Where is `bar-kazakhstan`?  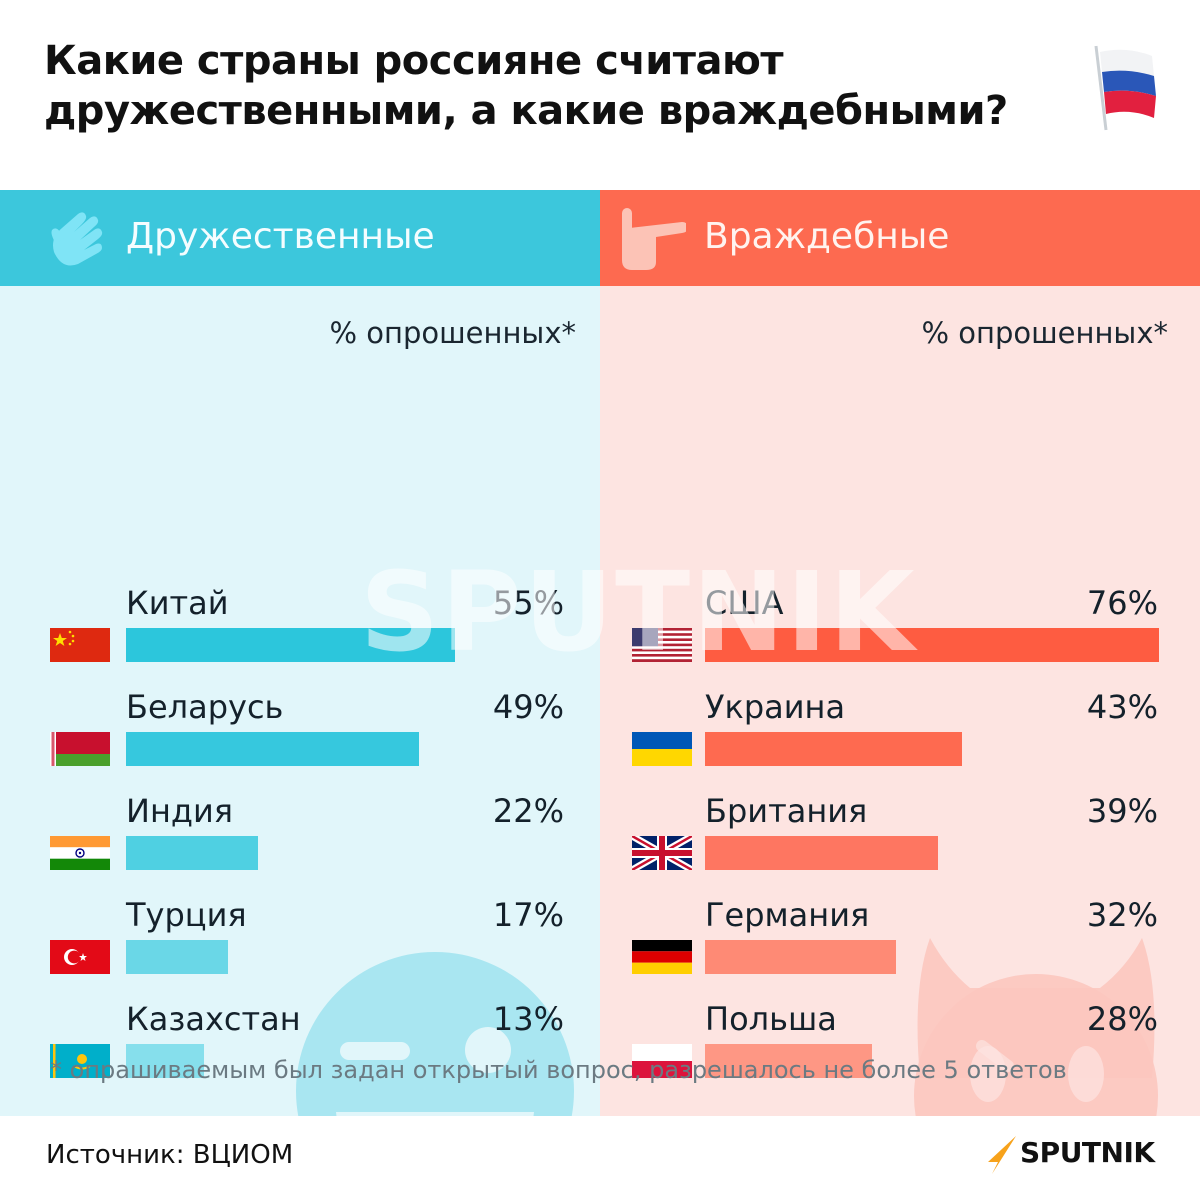 bar-kazakhstan is located at coordinates (165, 1061).